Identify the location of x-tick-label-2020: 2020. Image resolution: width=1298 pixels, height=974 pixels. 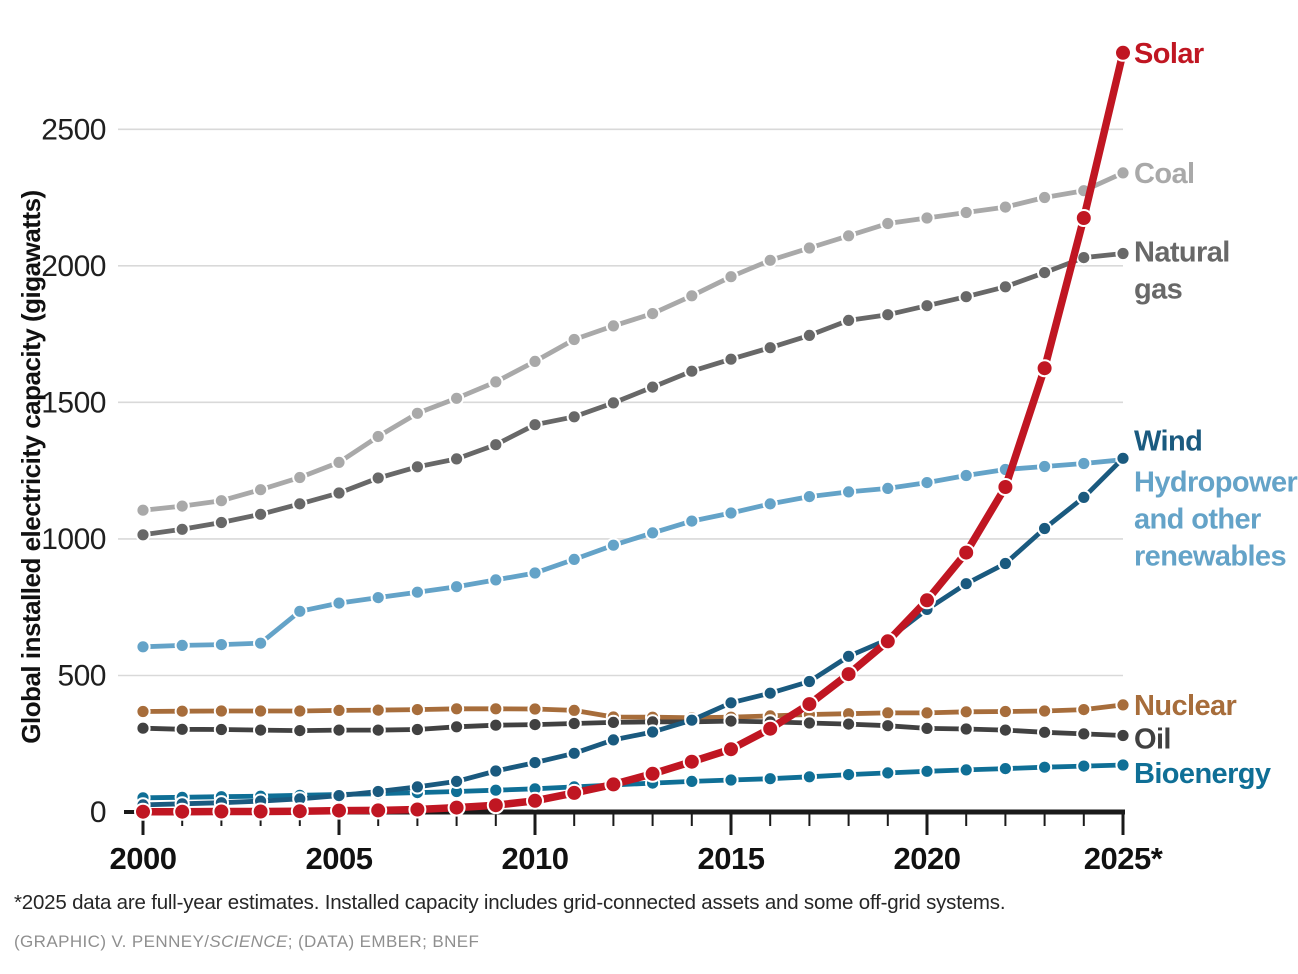
(927, 858).